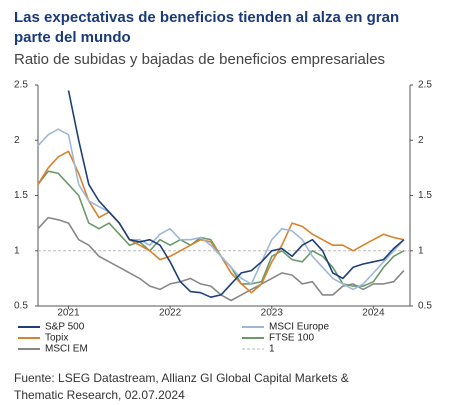 This screenshot has height=405, width=465. Describe the element at coordinates (373, 313) in the screenshot. I see `x-tick-label: 2024` at that location.